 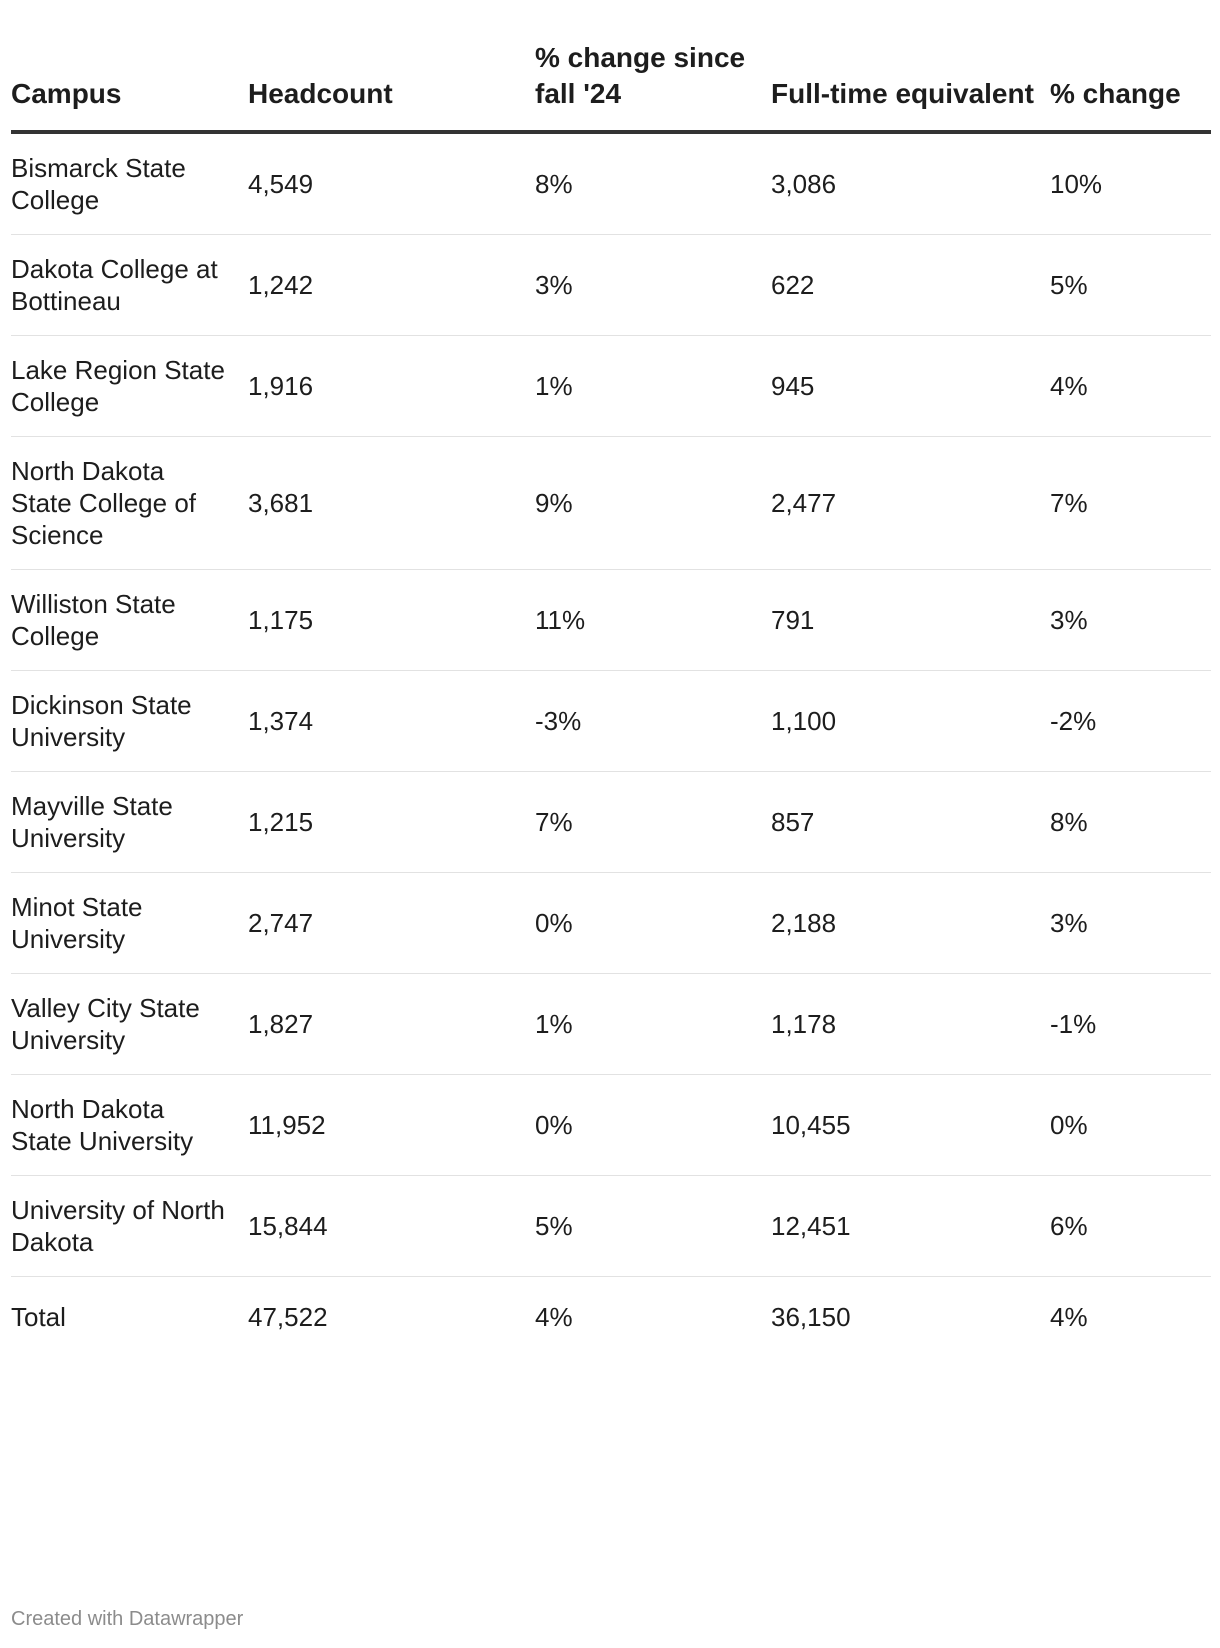 I want to click on cell-campus: Lake Region State College, so click(x=129, y=386).